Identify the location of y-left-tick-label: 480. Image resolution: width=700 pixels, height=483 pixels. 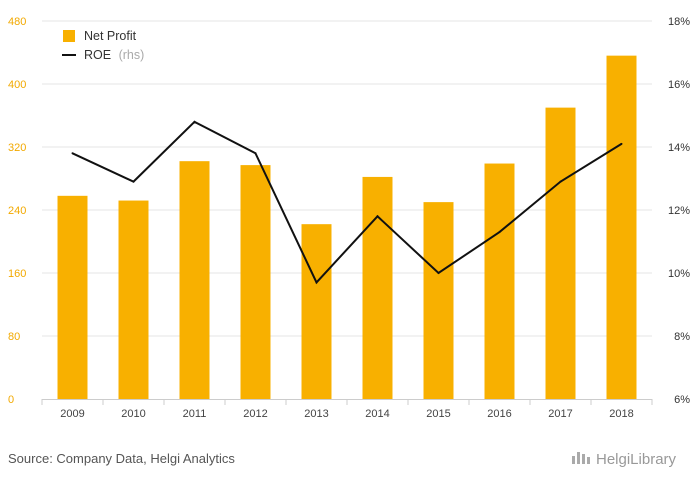
(17, 22).